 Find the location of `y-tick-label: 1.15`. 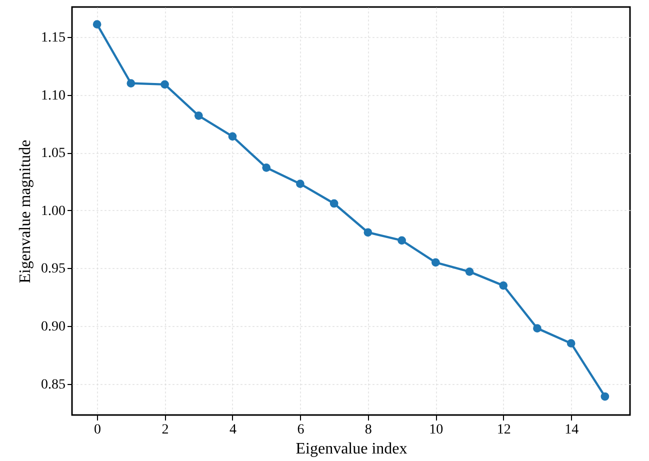

y-tick-label: 1.15 is located at coordinates (53, 38).